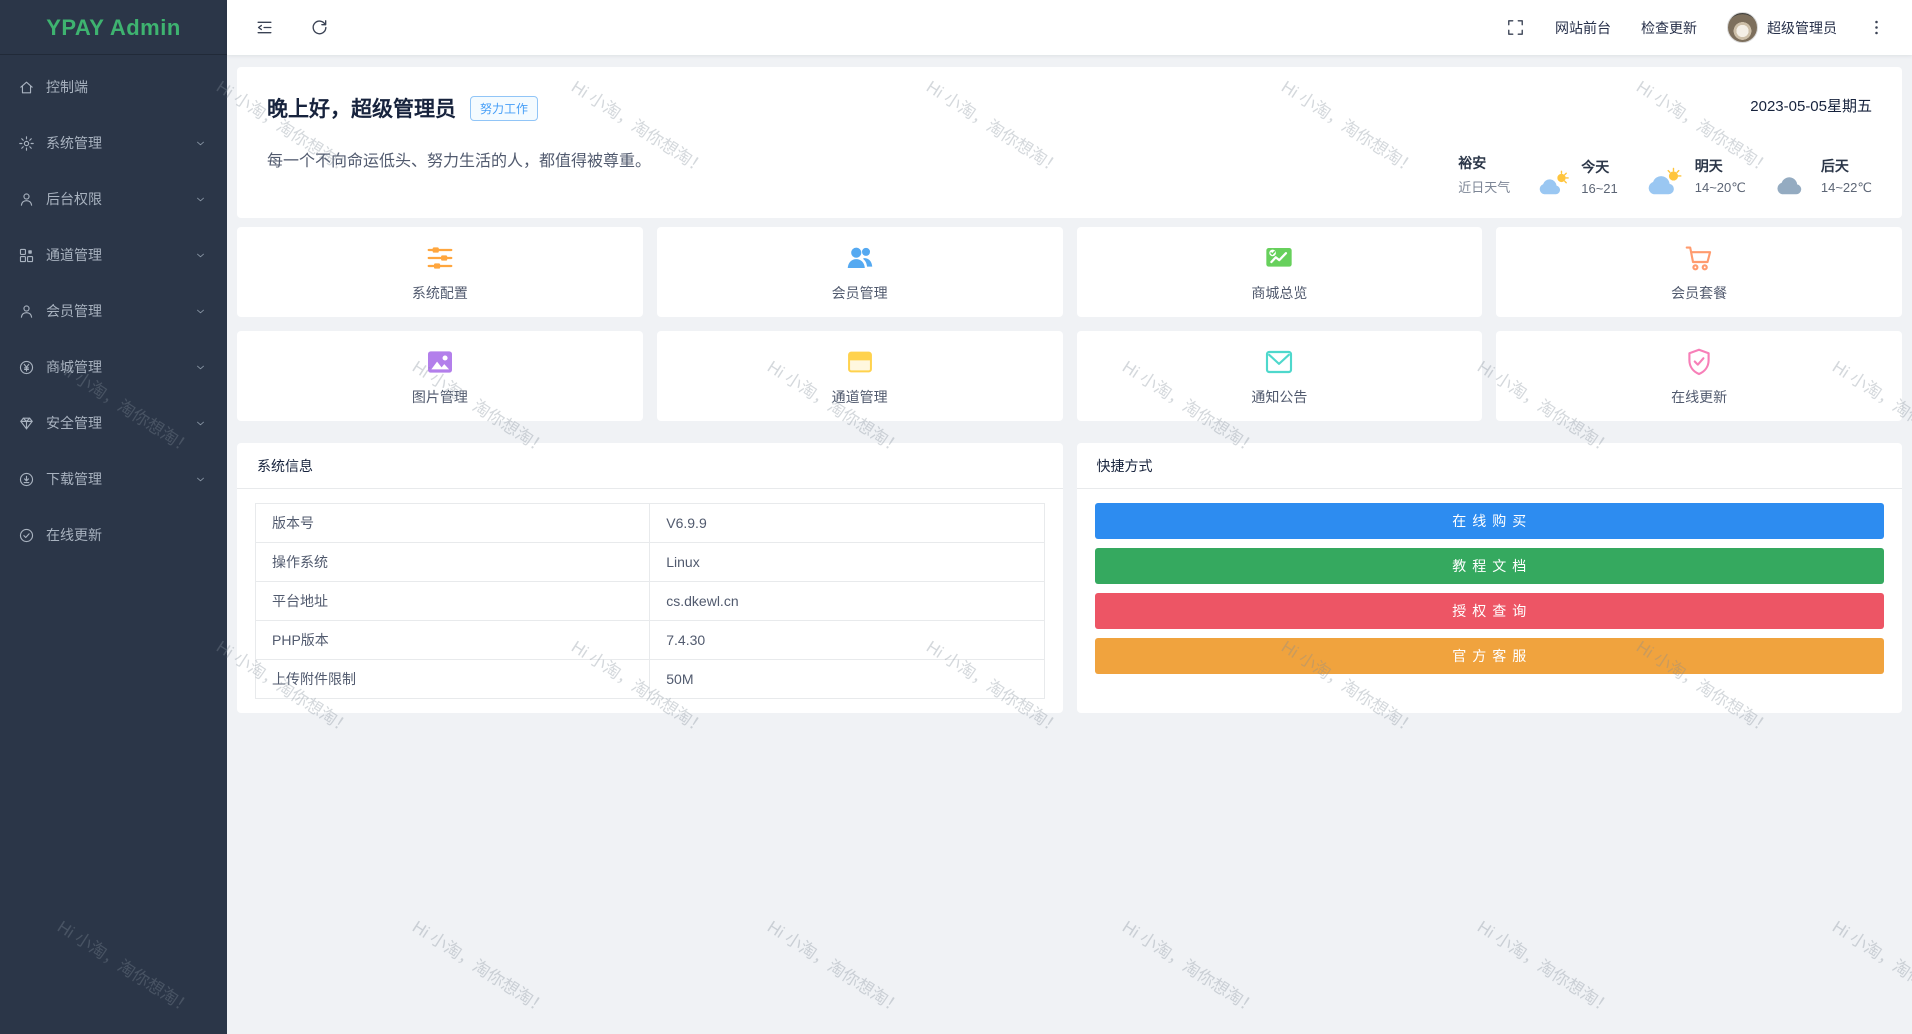 This screenshot has width=1912, height=1034. What do you see at coordinates (361, 109) in the screenshot?
I see `greeting-title: 晚上好，超级管理员` at bounding box center [361, 109].